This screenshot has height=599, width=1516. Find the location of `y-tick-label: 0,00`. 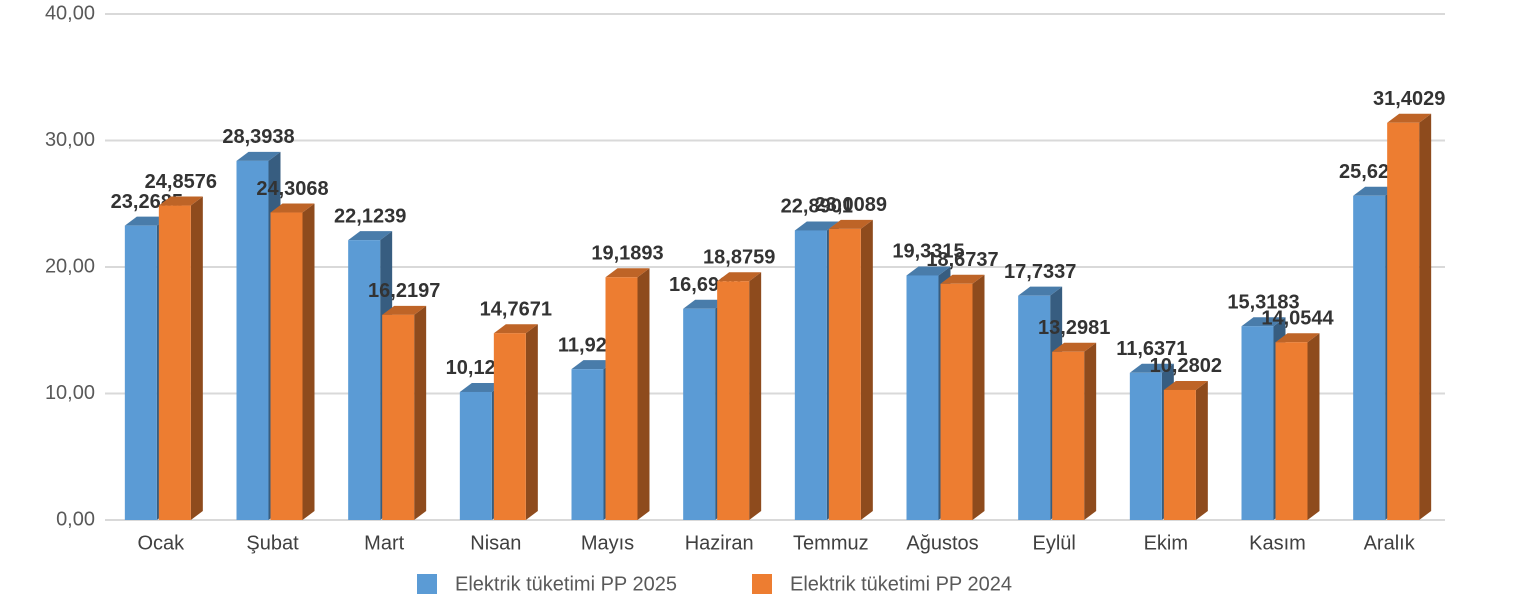

y-tick-label: 0,00 is located at coordinates (75, 519).